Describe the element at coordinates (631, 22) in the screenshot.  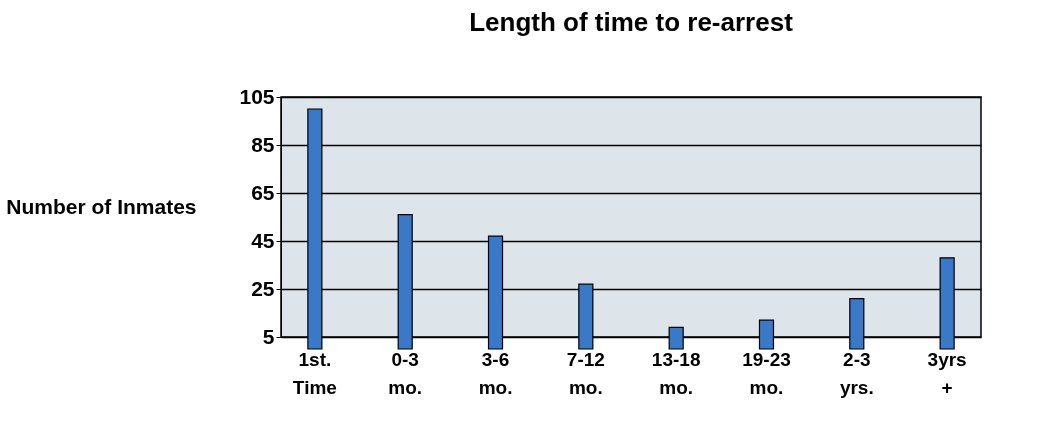
I see `chart-title: Length of time to re-arrest` at that location.